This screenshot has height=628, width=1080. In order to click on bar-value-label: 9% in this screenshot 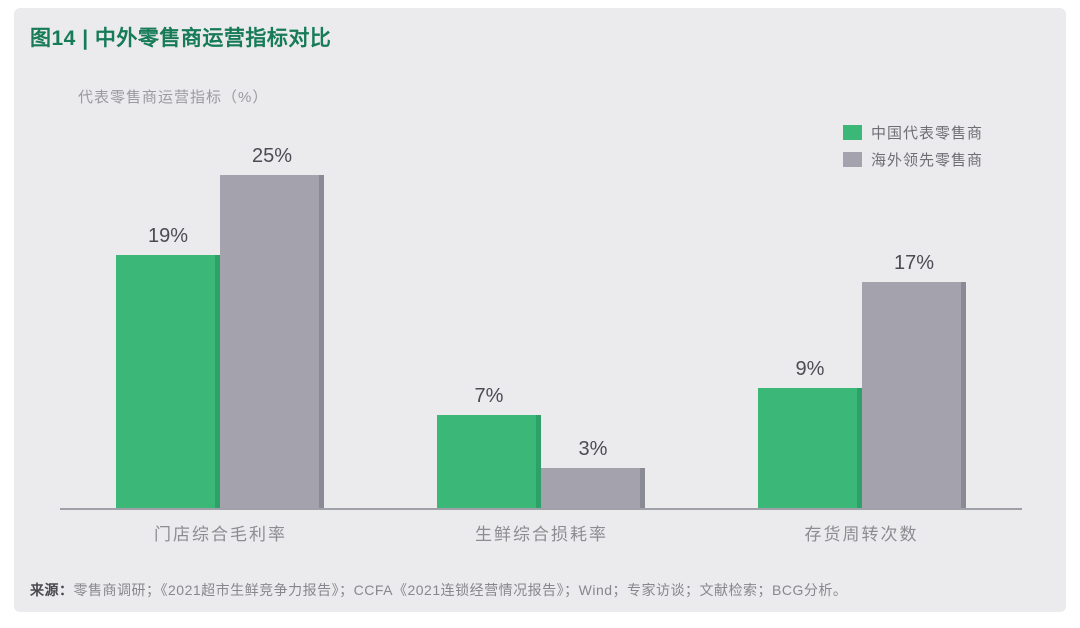, I will do `click(810, 369)`.